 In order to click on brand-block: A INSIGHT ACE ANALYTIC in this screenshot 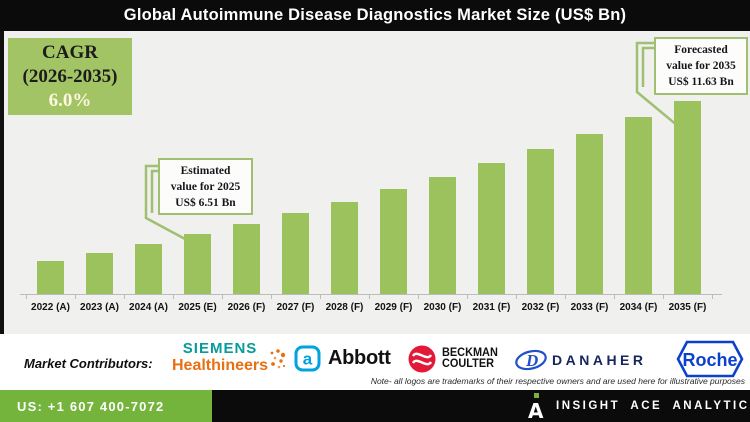, I will do `click(639, 406)`.